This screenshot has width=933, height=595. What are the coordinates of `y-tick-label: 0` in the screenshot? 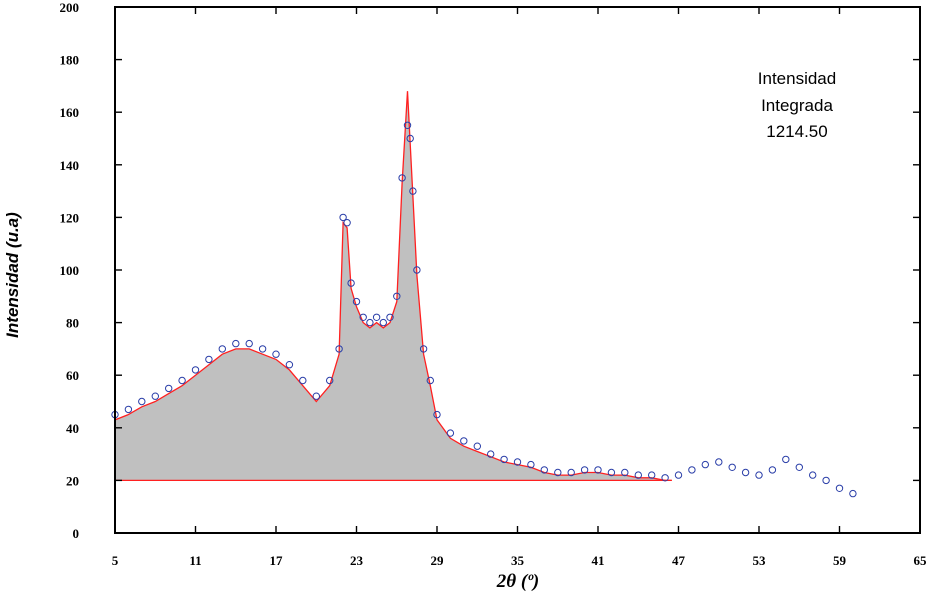 It's located at (76, 533).